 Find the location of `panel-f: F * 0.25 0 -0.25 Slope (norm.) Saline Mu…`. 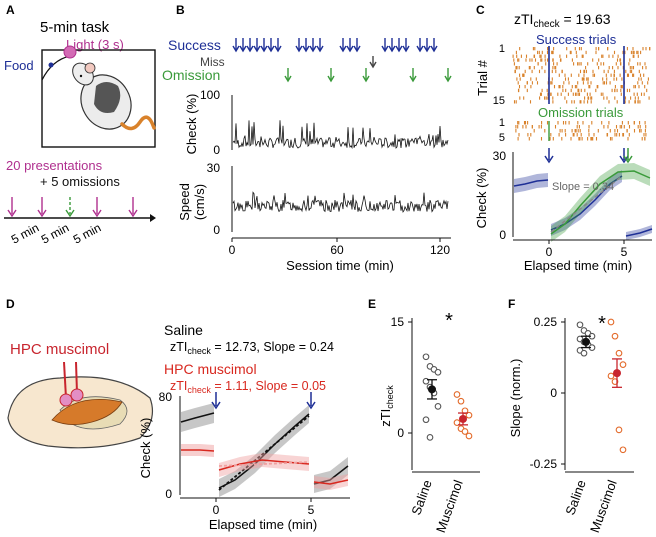

panel-f: F * 0.25 0 -0.25 Slope (norm.) Saline Mu… is located at coordinates (571, 416).